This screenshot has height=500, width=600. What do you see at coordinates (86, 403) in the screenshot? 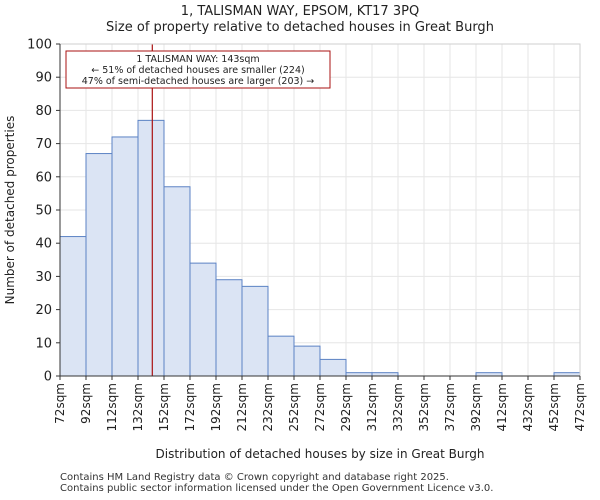
I see `x-tick-label: 92sqm` at bounding box center [86, 403].